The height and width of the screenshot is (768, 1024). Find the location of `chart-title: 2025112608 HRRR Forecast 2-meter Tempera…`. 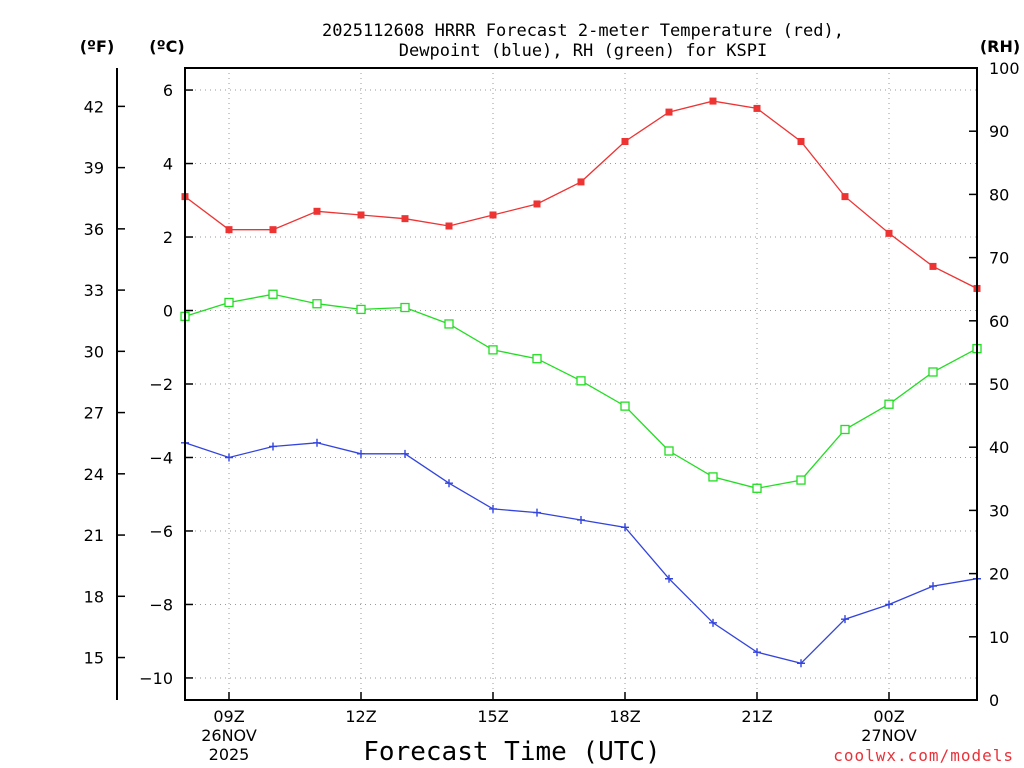

chart-title: 2025112608 HRRR Forecast 2-meter Tempera… is located at coordinates (583, 31).